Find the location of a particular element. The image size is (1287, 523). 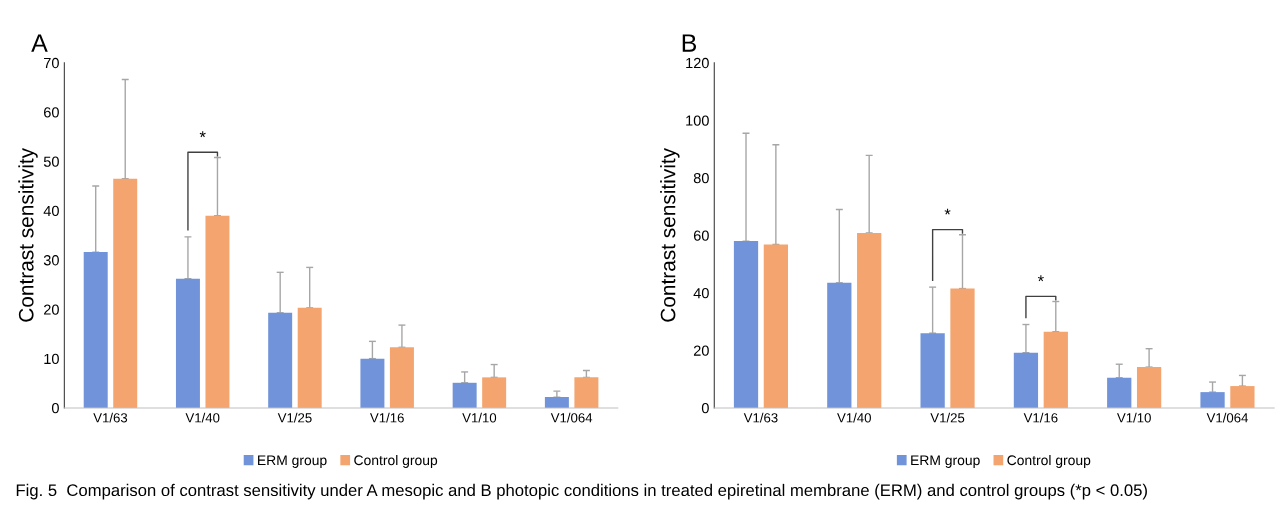

y-tick-label: 50 is located at coordinates (51, 161).